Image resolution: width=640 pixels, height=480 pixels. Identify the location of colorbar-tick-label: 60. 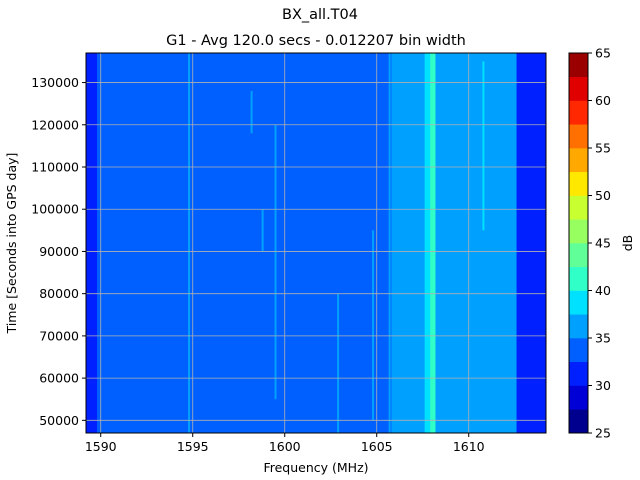
(603, 100).